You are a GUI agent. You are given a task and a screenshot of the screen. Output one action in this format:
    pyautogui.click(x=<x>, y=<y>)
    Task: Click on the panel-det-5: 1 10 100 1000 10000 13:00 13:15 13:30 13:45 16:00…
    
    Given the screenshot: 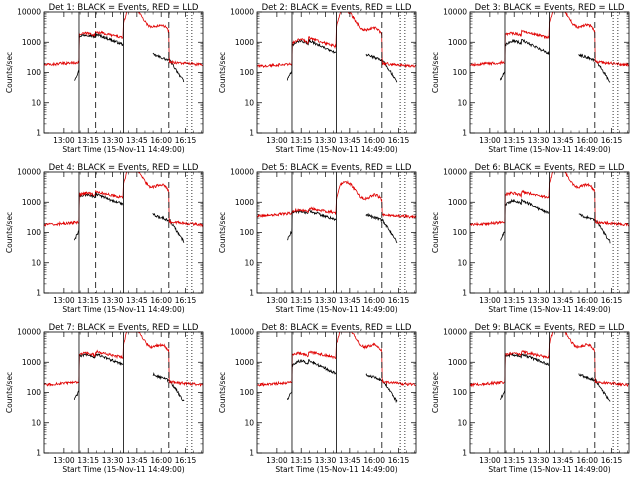 What is the action you would take?
    pyautogui.click(x=317, y=238)
    